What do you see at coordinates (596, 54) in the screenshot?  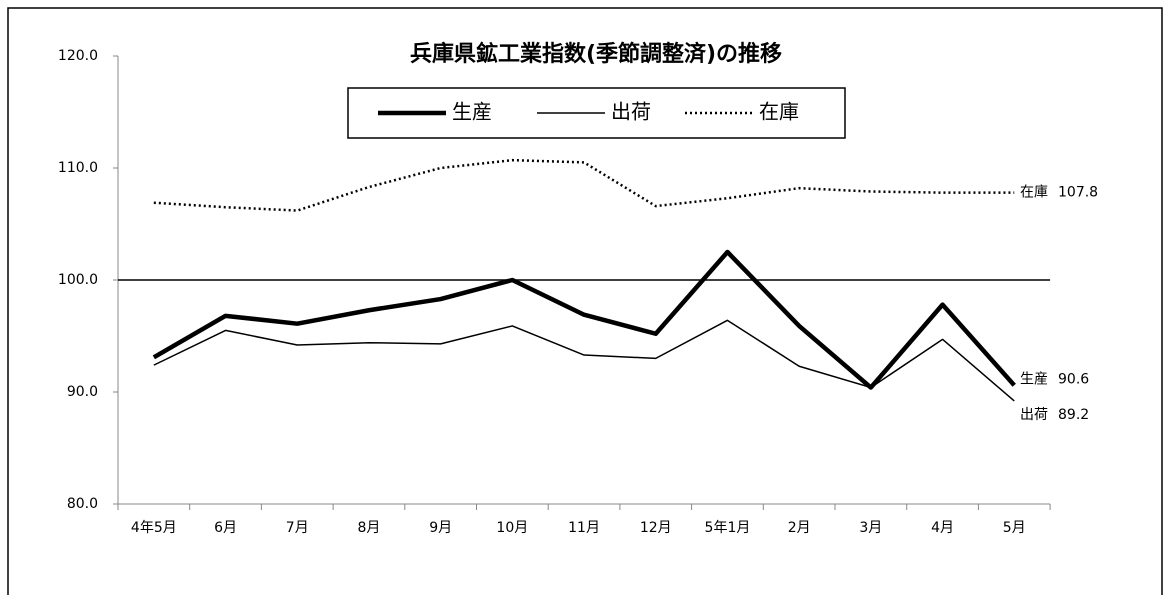 I see `chart-title: 兵庫県鉱工業指数(季節調整済)の推移` at bounding box center [596, 54].